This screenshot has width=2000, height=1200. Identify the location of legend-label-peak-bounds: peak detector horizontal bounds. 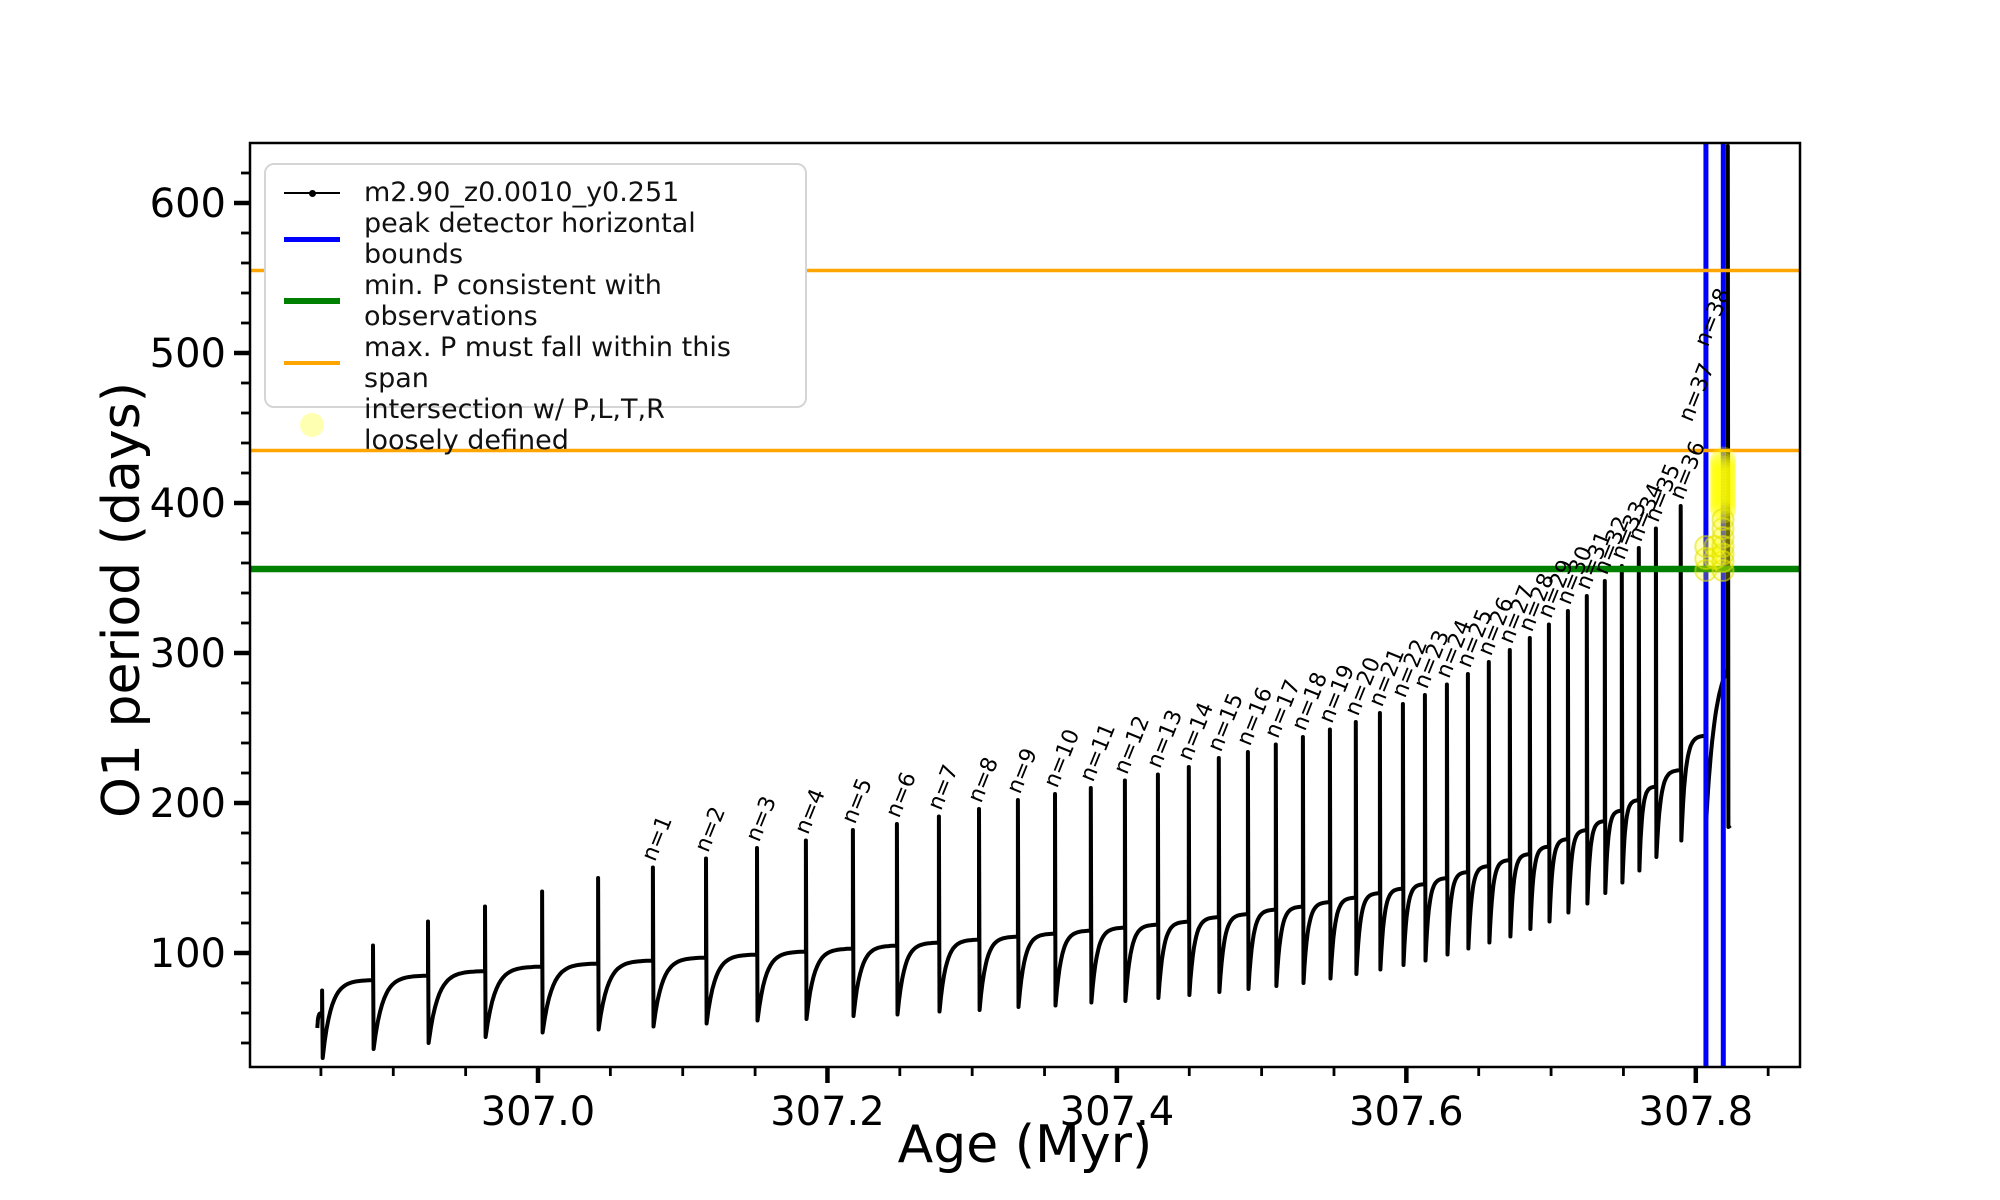
(530, 239).